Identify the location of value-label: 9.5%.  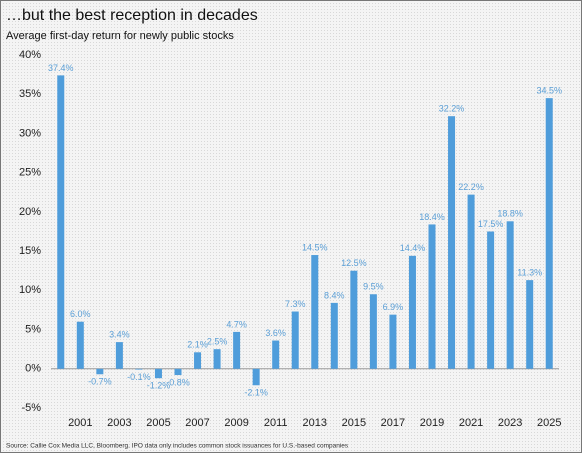
(373, 287).